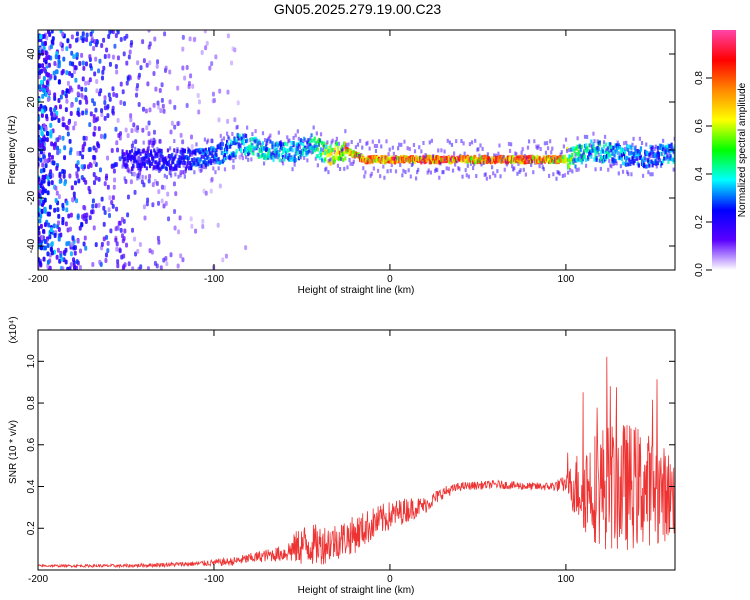 This screenshot has height=600, width=750. Describe the element at coordinates (38, 579) in the screenshot. I see `snr-x-tick-label: -200` at that location.